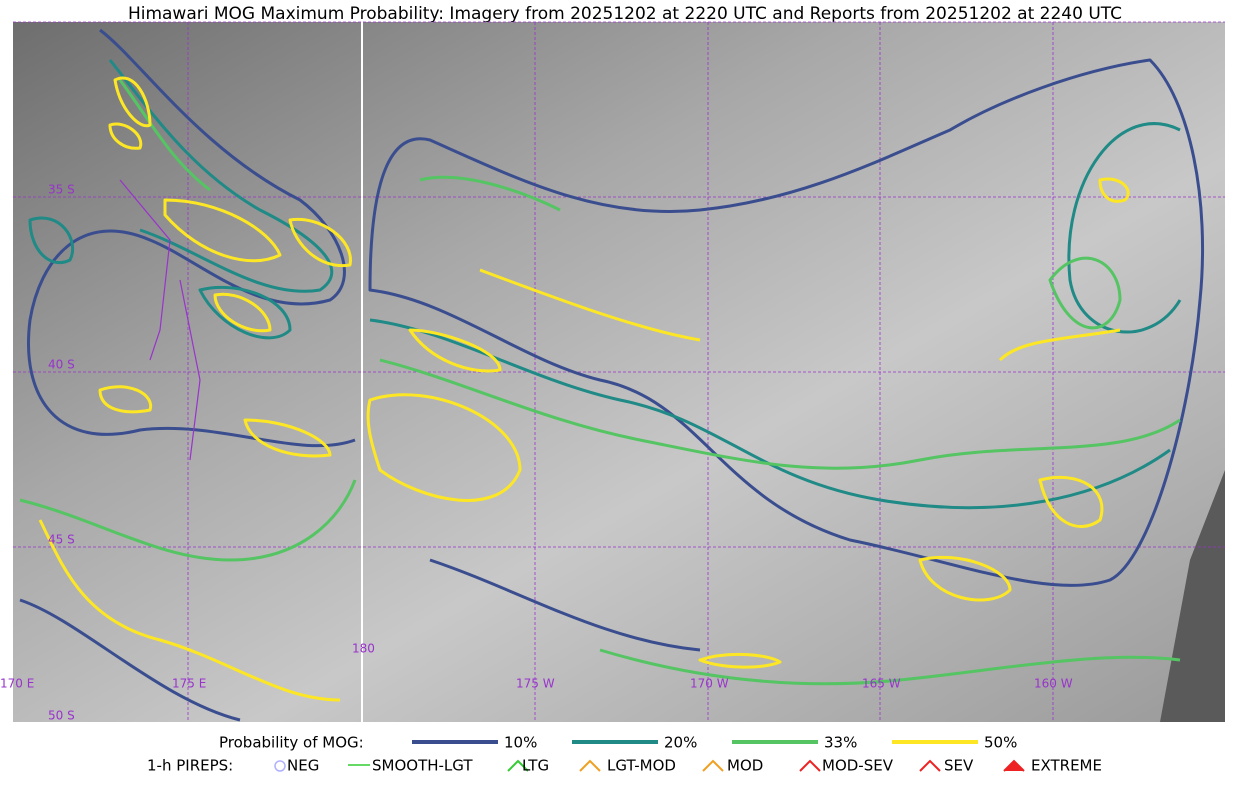  What do you see at coordinates (641, 766) in the screenshot?
I see `legend-label: LGT-MOD` at bounding box center [641, 766].